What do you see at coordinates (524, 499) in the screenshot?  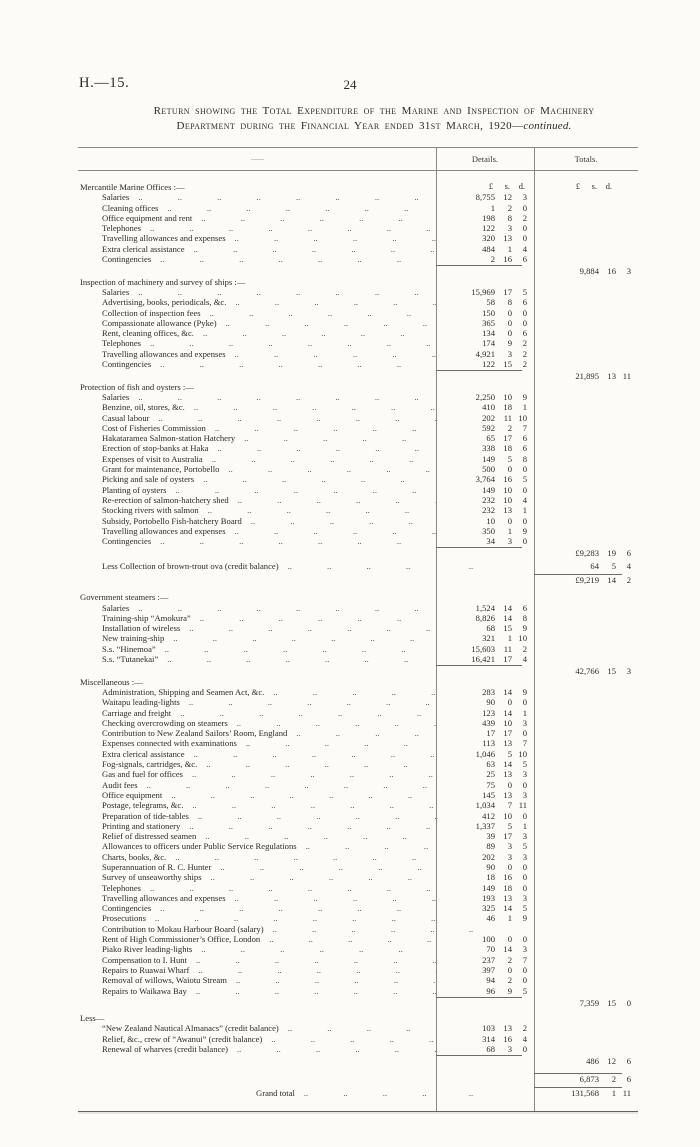 I see `amount-pence: 4` at bounding box center [524, 499].